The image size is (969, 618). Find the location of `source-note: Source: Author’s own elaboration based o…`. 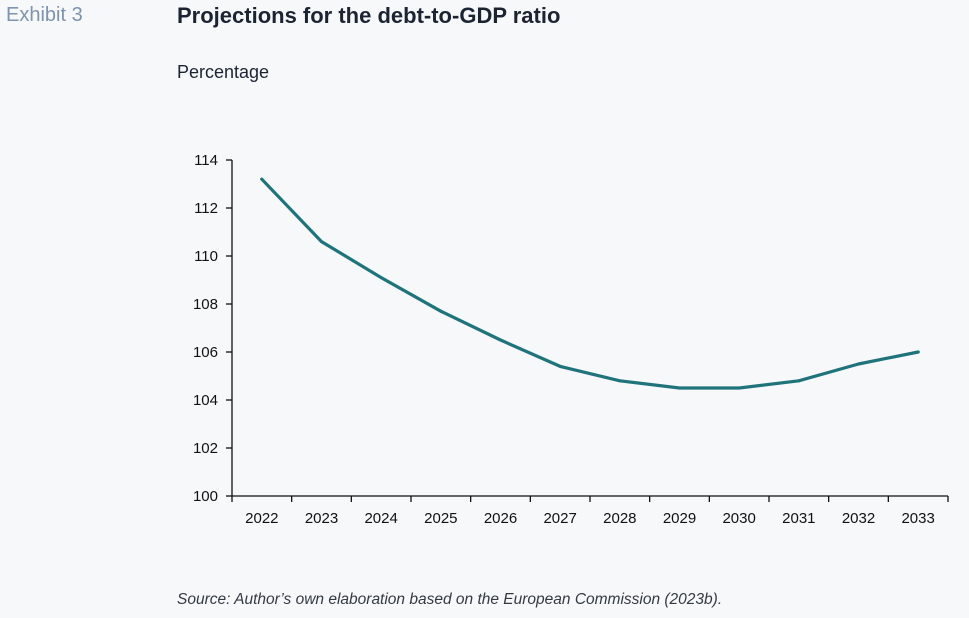

source-note: Source: Author’s own elaboration based o… is located at coordinates (450, 599).